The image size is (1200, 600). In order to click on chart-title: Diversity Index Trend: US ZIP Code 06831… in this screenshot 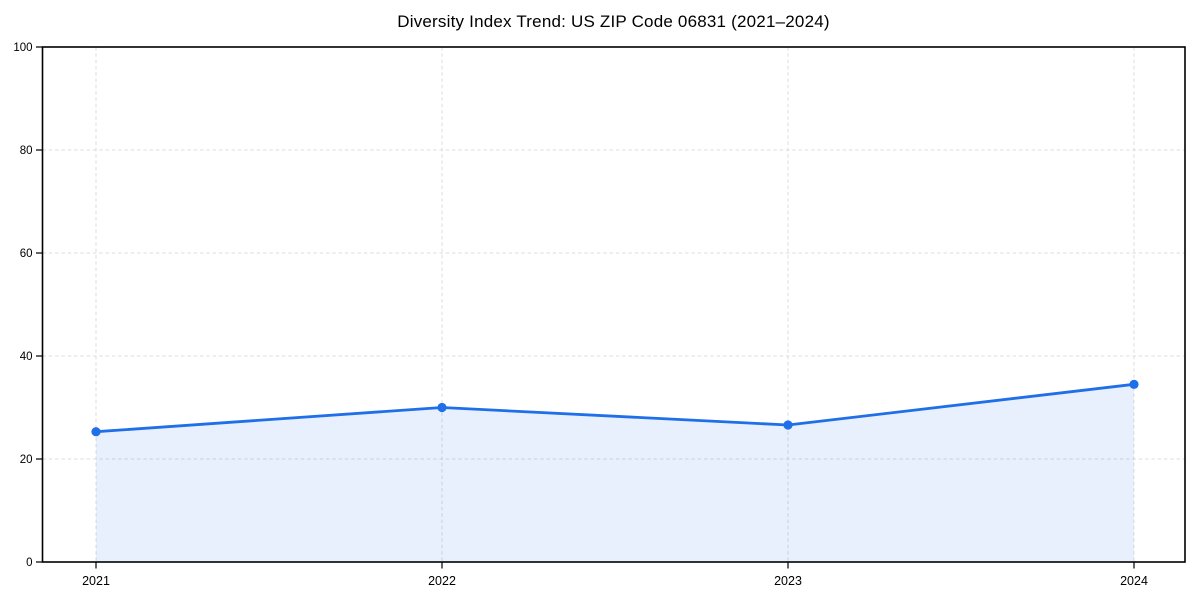, I will do `click(613, 21)`.